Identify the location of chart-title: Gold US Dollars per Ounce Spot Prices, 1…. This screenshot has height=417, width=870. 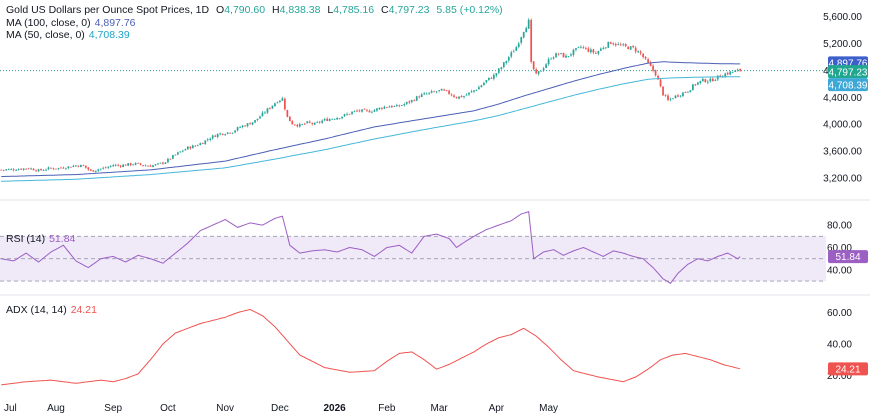
(108, 10).